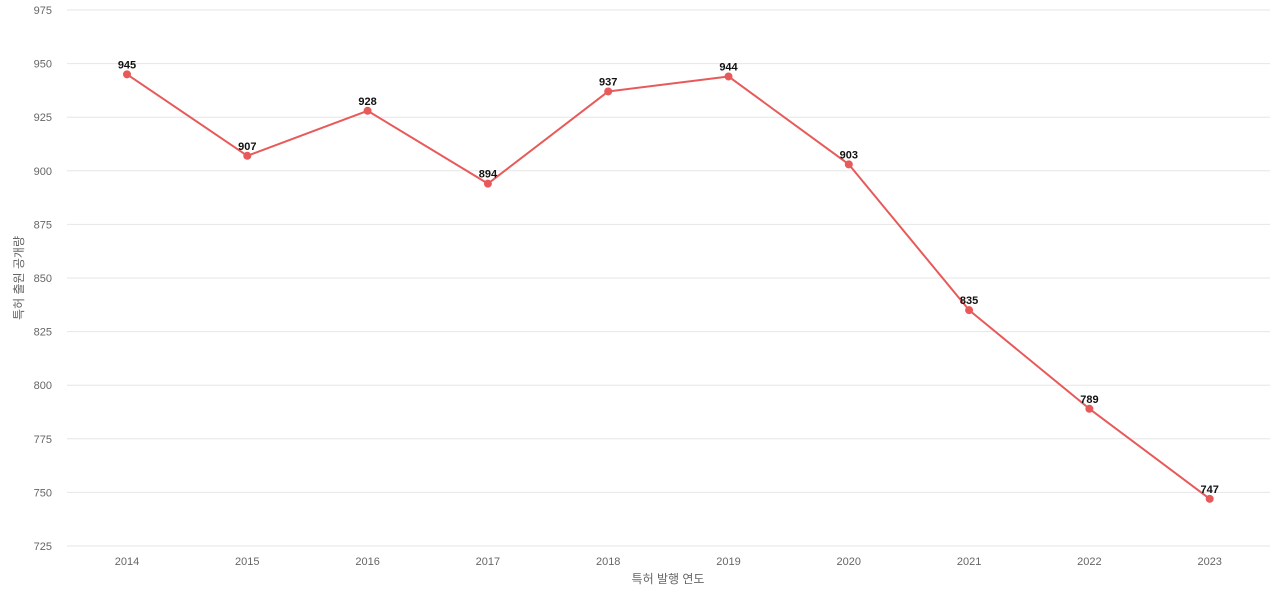  I want to click on y-tick-label: 975, so click(43, 11).